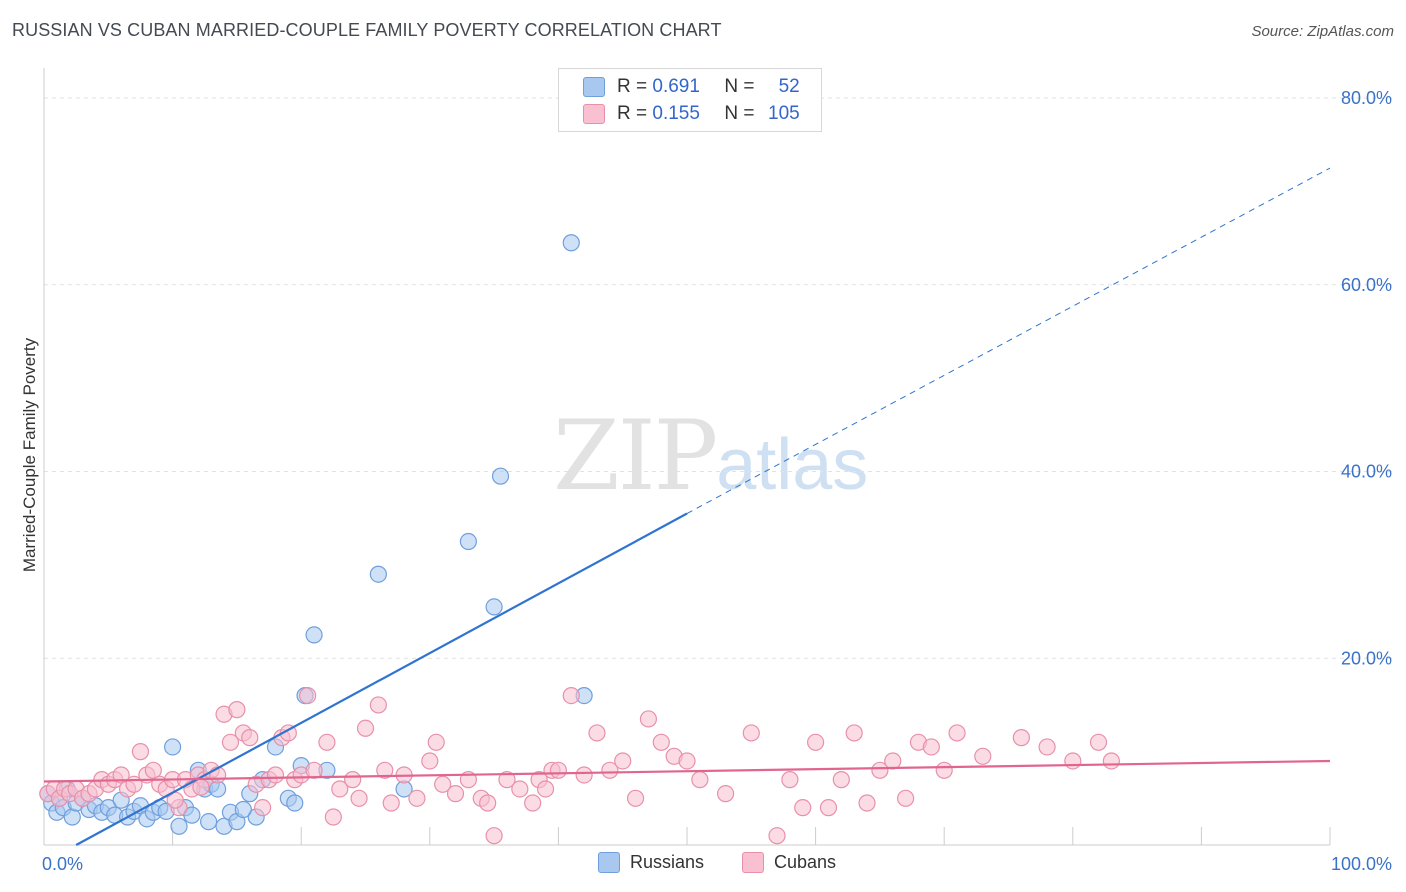 This screenshot has width=1406, height=892. I want to click on legend-r-value: 0.155, so click(676, 113).